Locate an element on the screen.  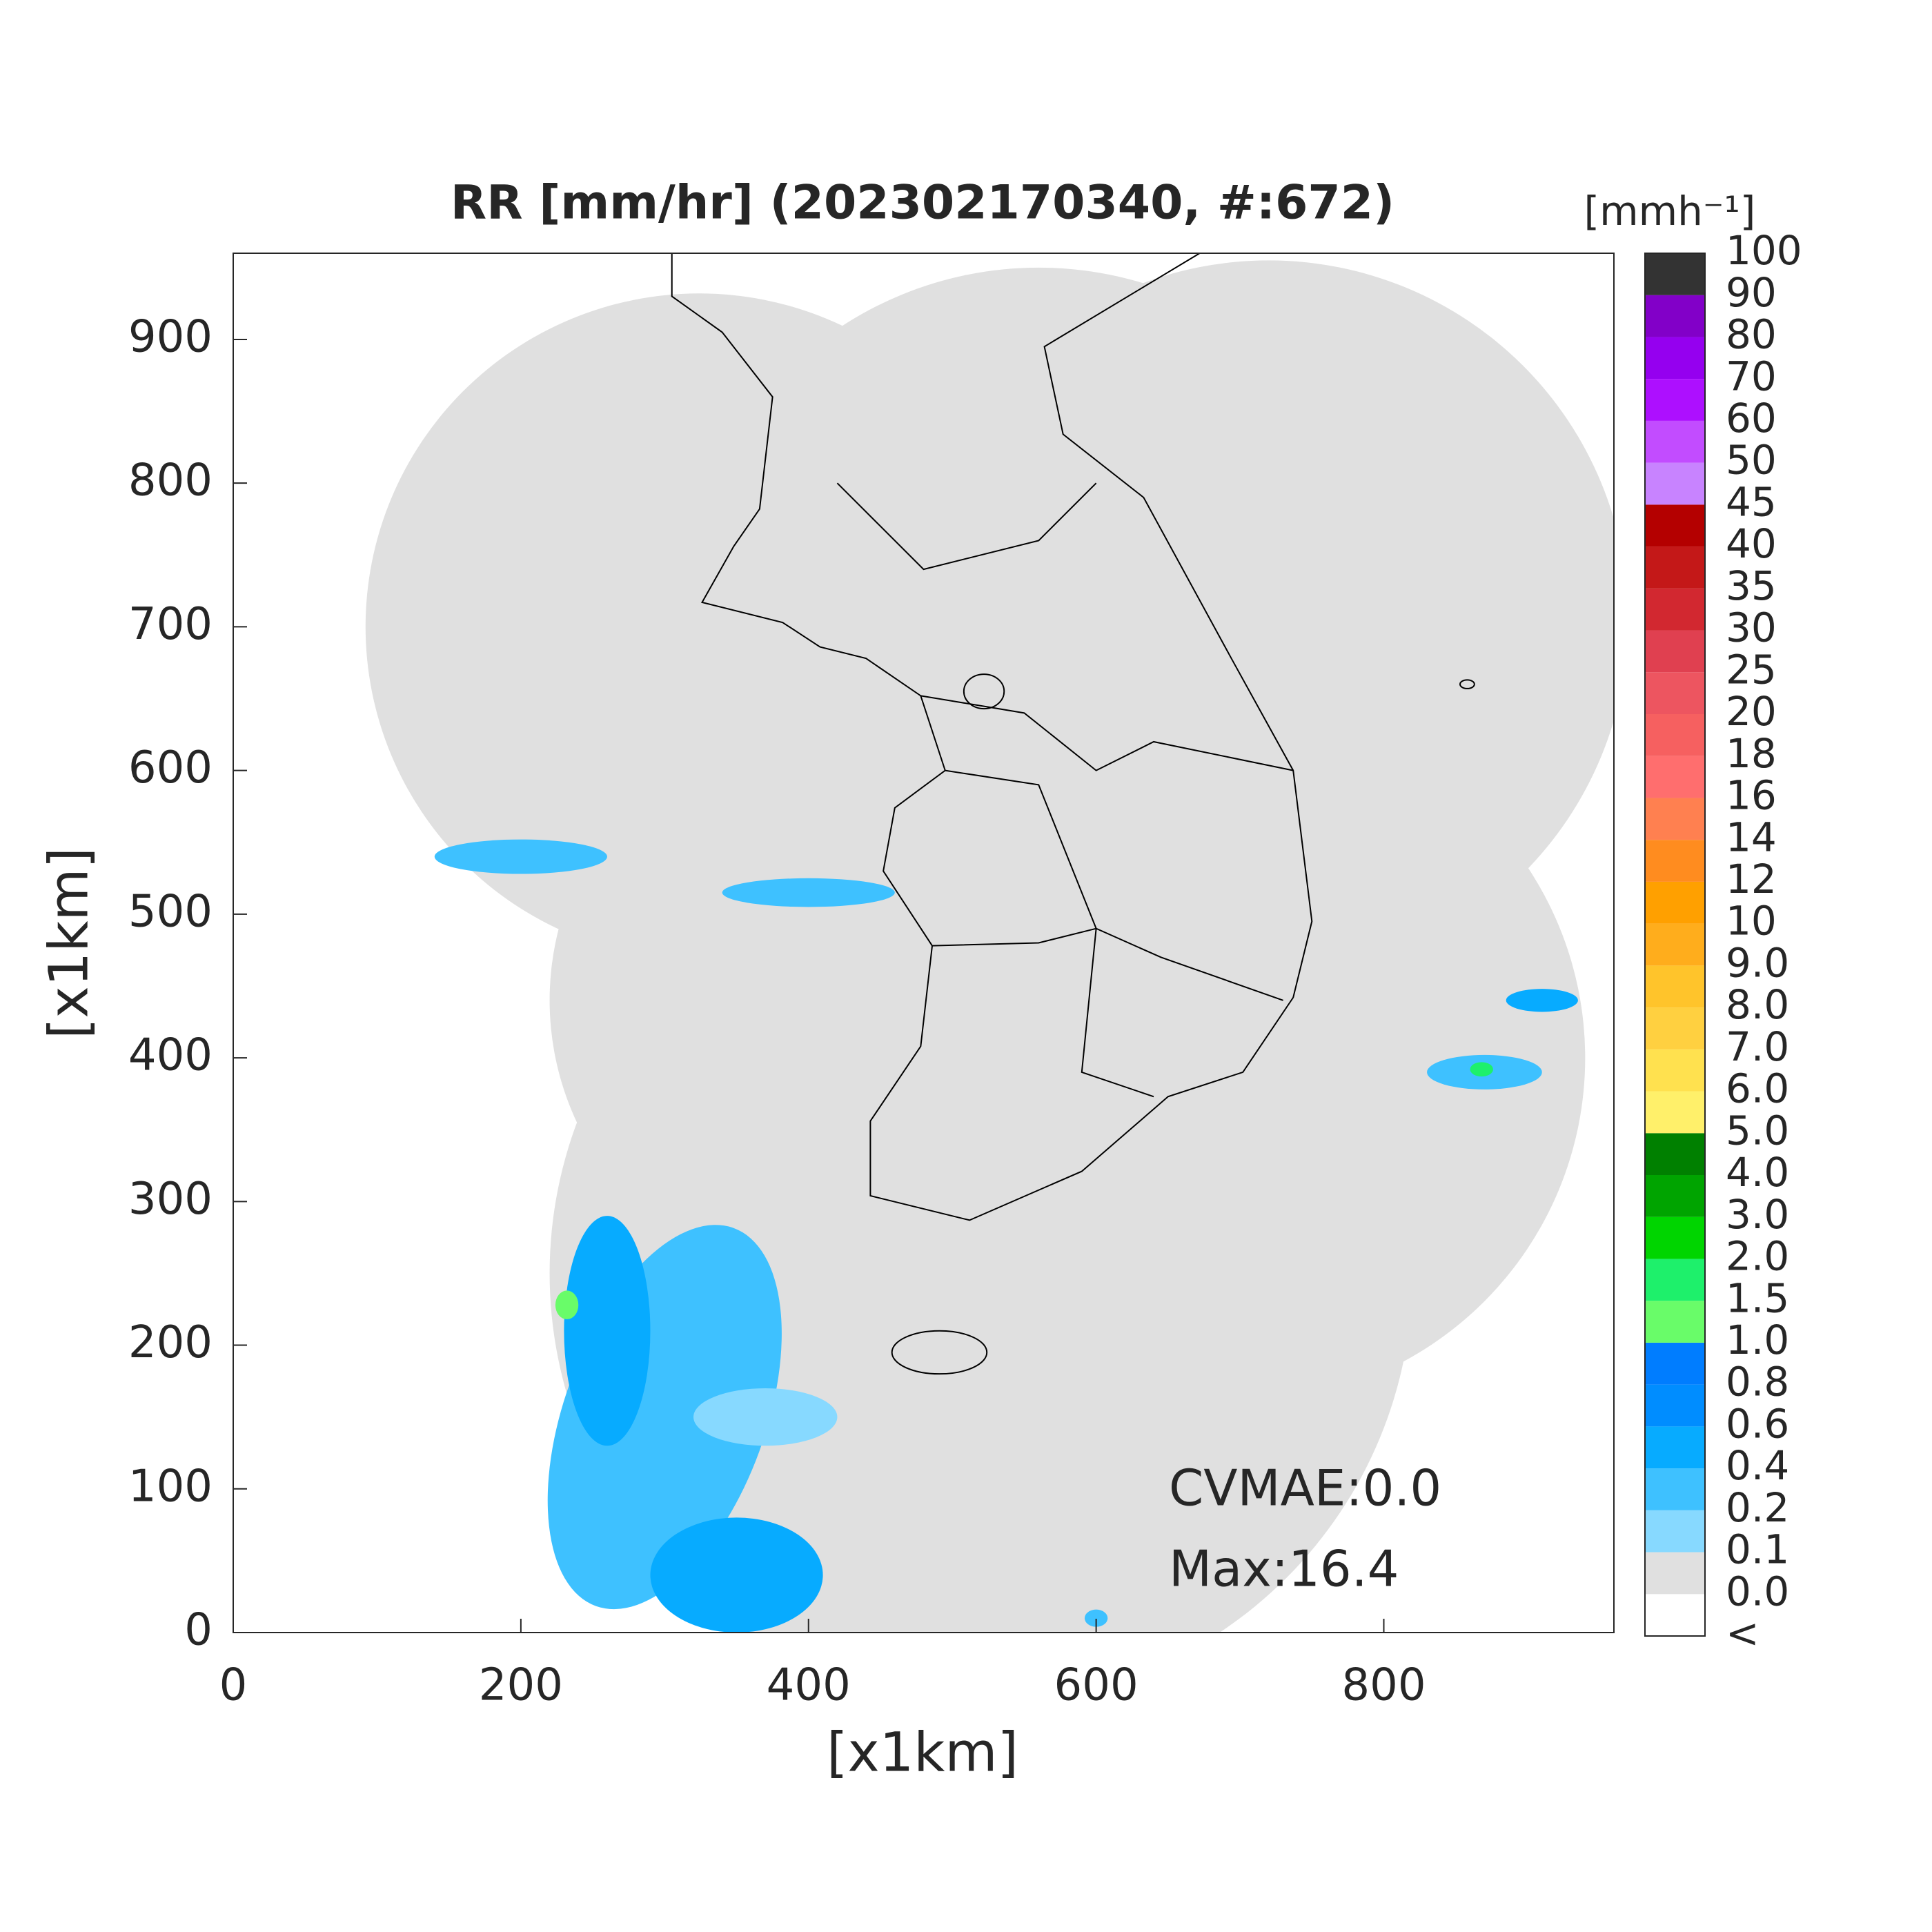
colorbar-tick-label: 0.6 is located at coordinates (1757, 1423).